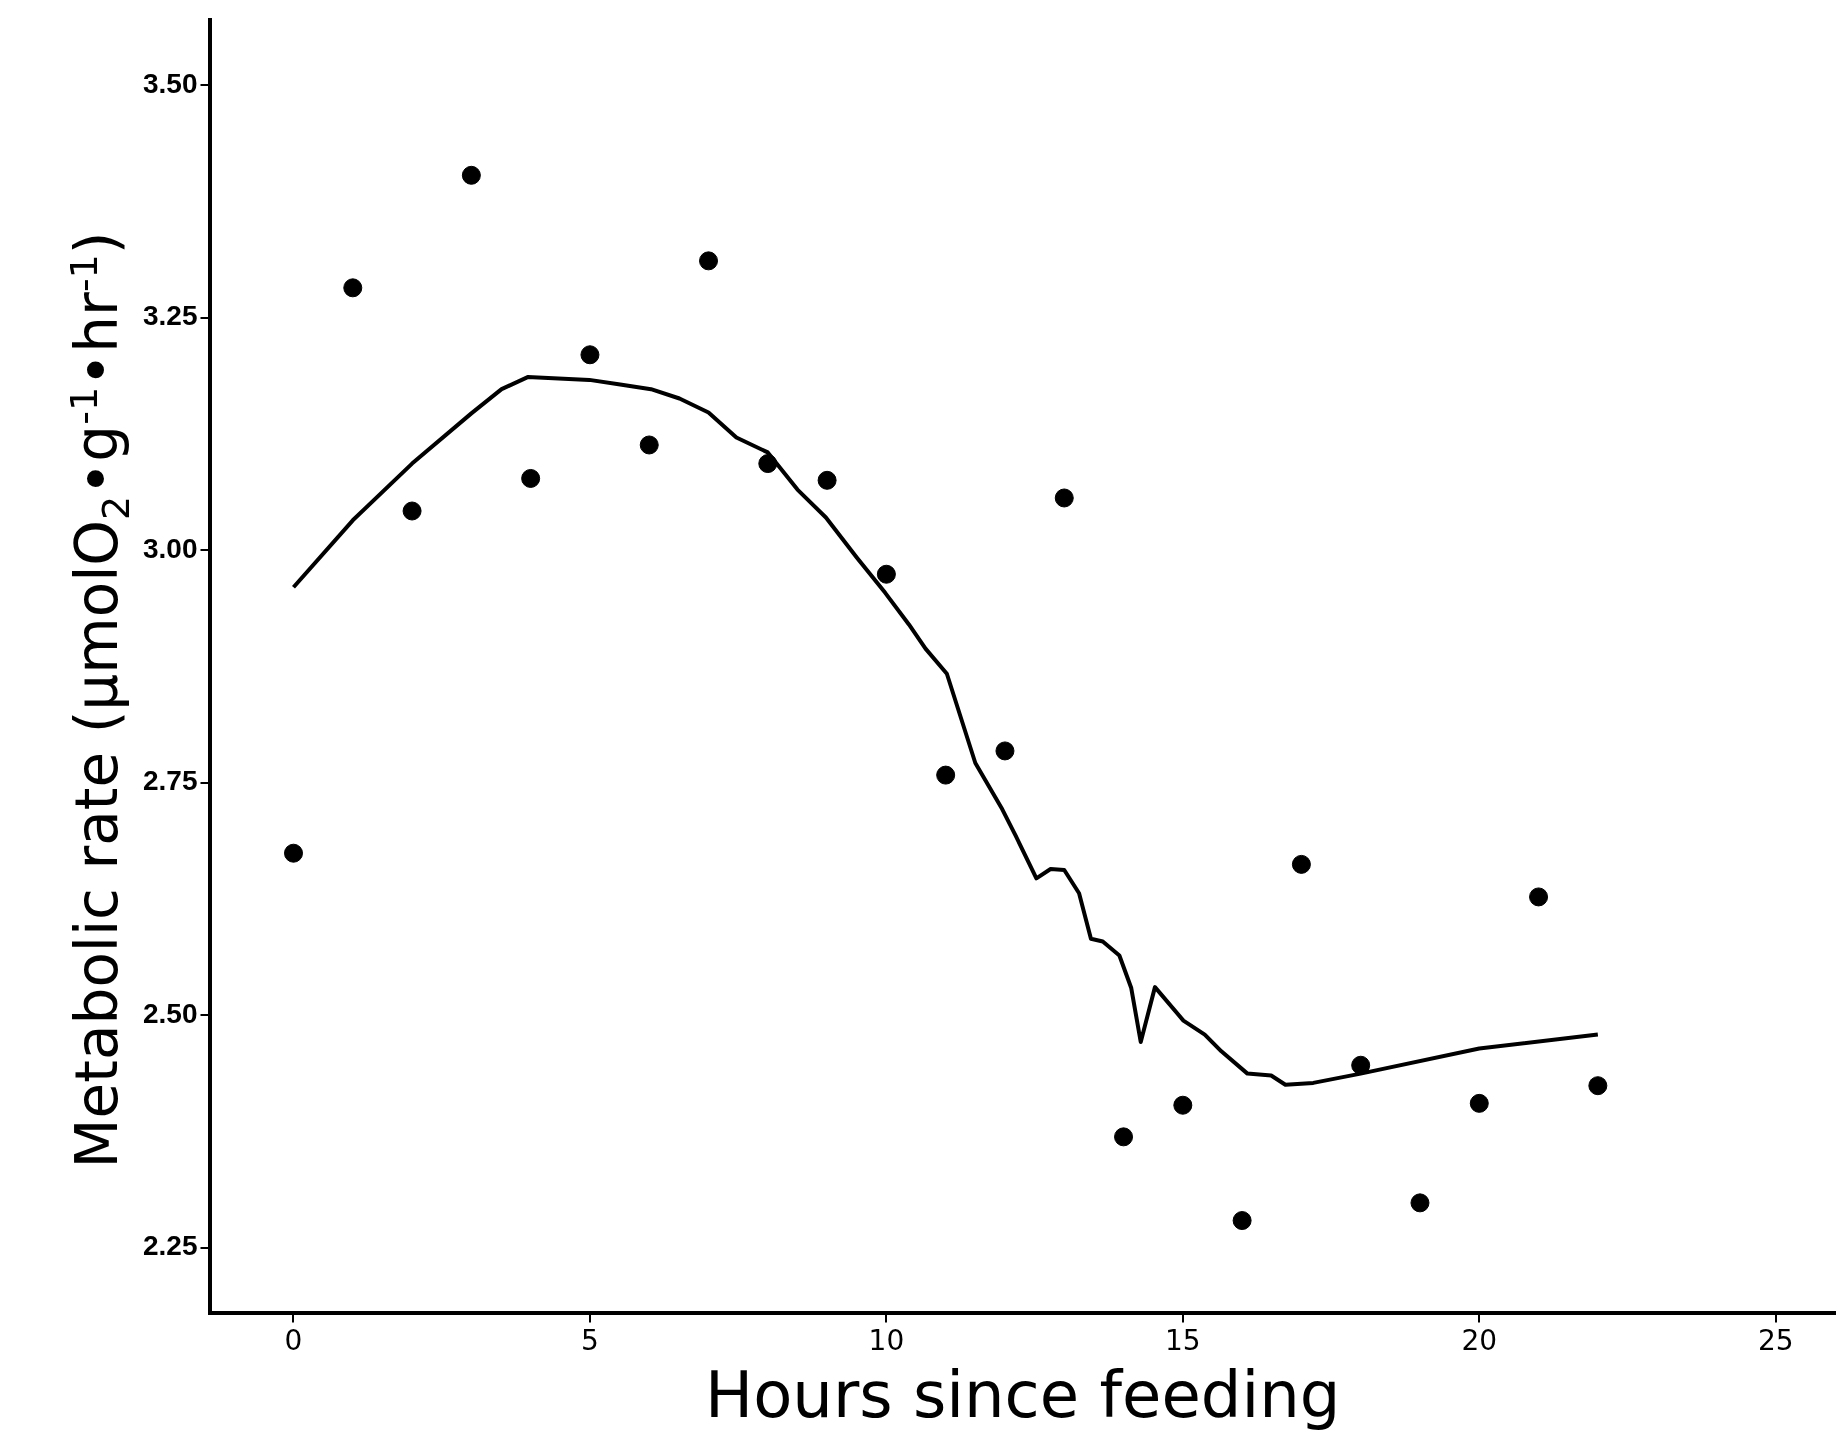 Image resolution: width=1845 pixels, height=1443 pixels. What do you see at coordinates (1023, 1395) in the screenshot?
I see `x-axis-title: Hours since feeding` at bounding box center [1023, 1395].